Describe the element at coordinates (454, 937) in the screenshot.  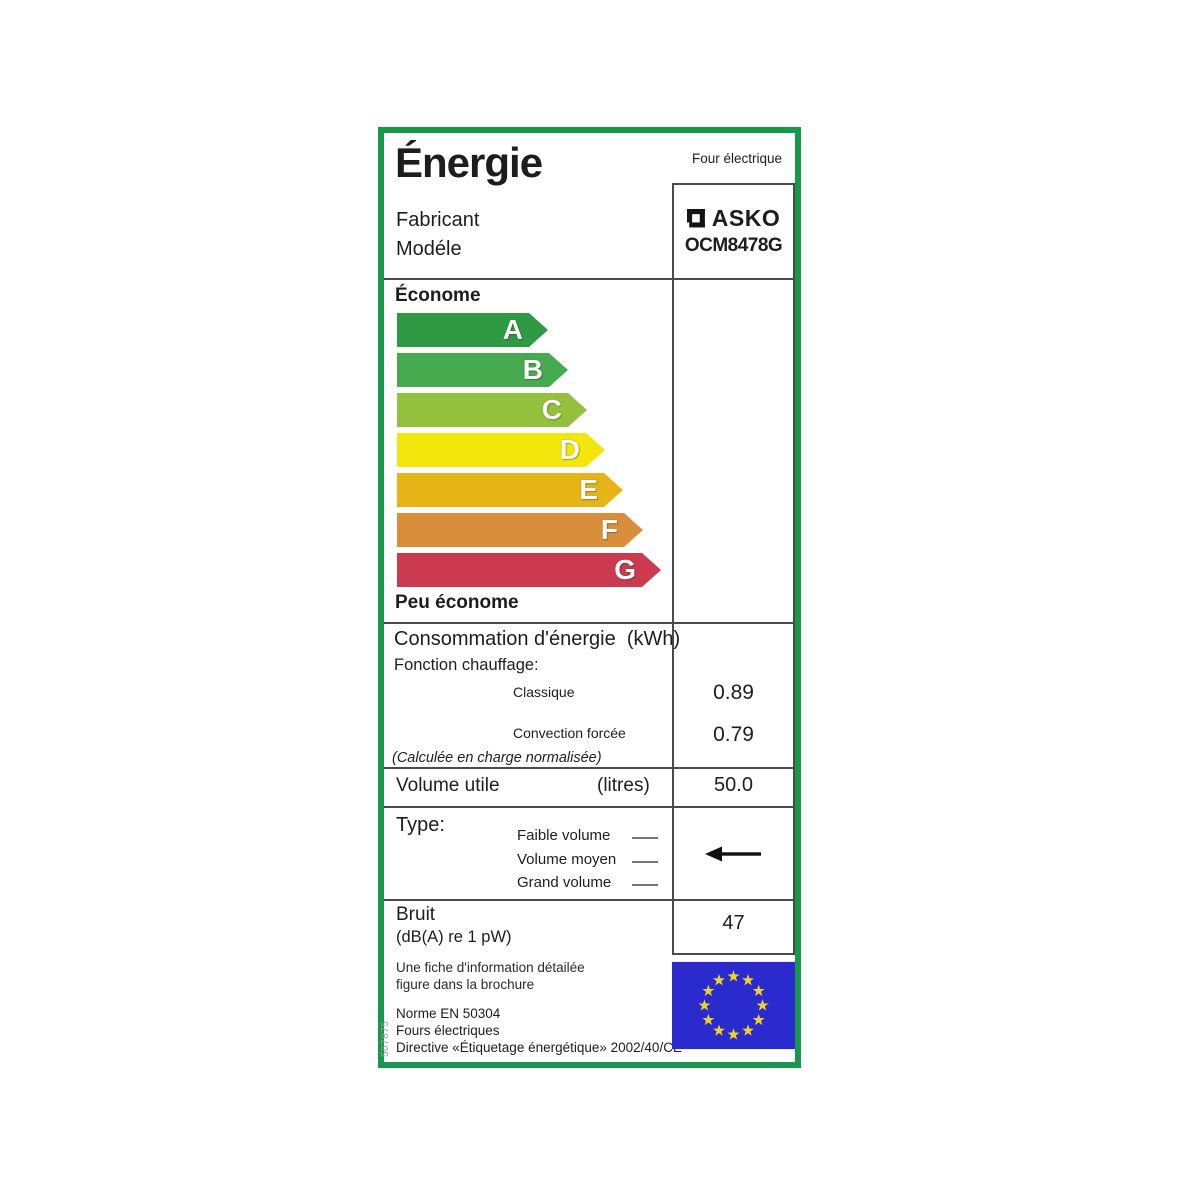
I see `noise-unit: (dB(A) re 1 pW)` at that location.